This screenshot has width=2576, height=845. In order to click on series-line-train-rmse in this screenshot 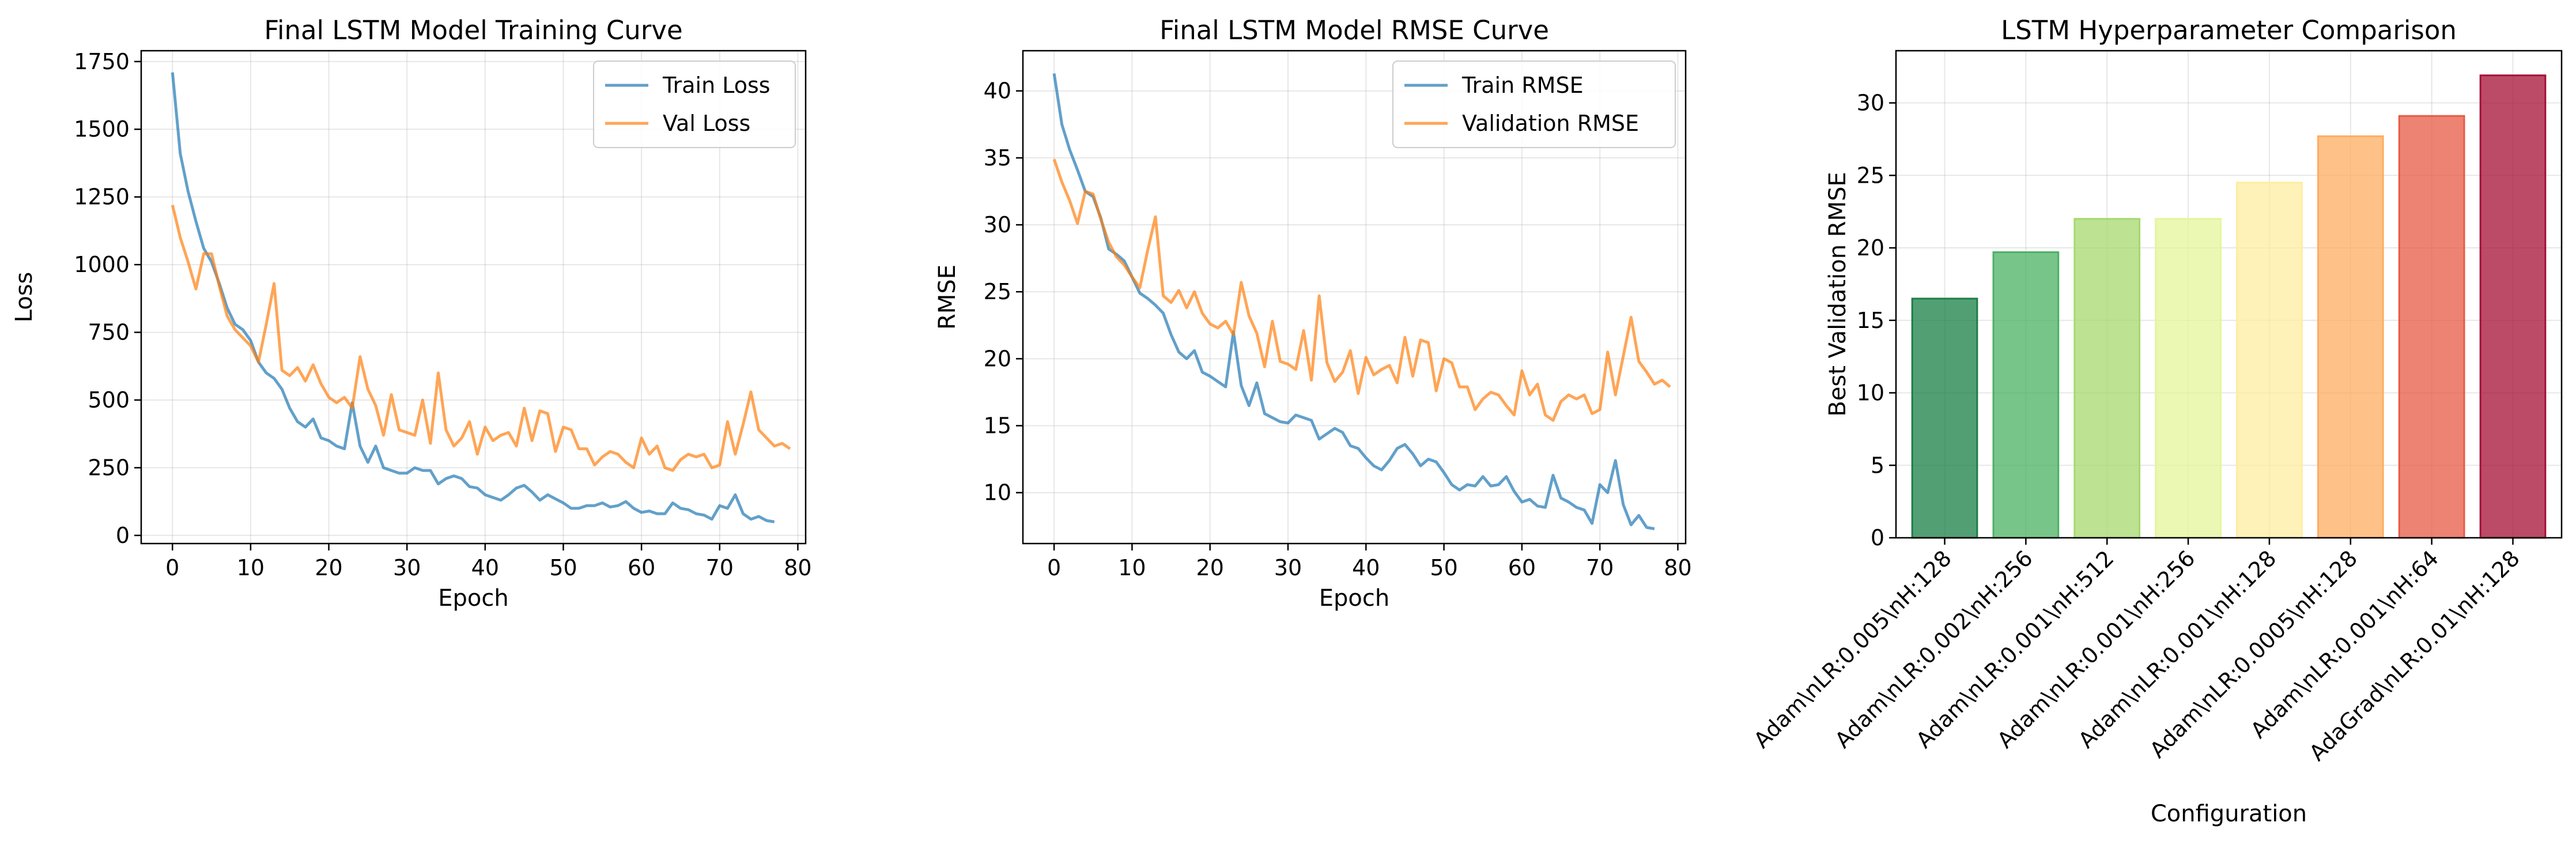, I will do `click(1353, 302)`.